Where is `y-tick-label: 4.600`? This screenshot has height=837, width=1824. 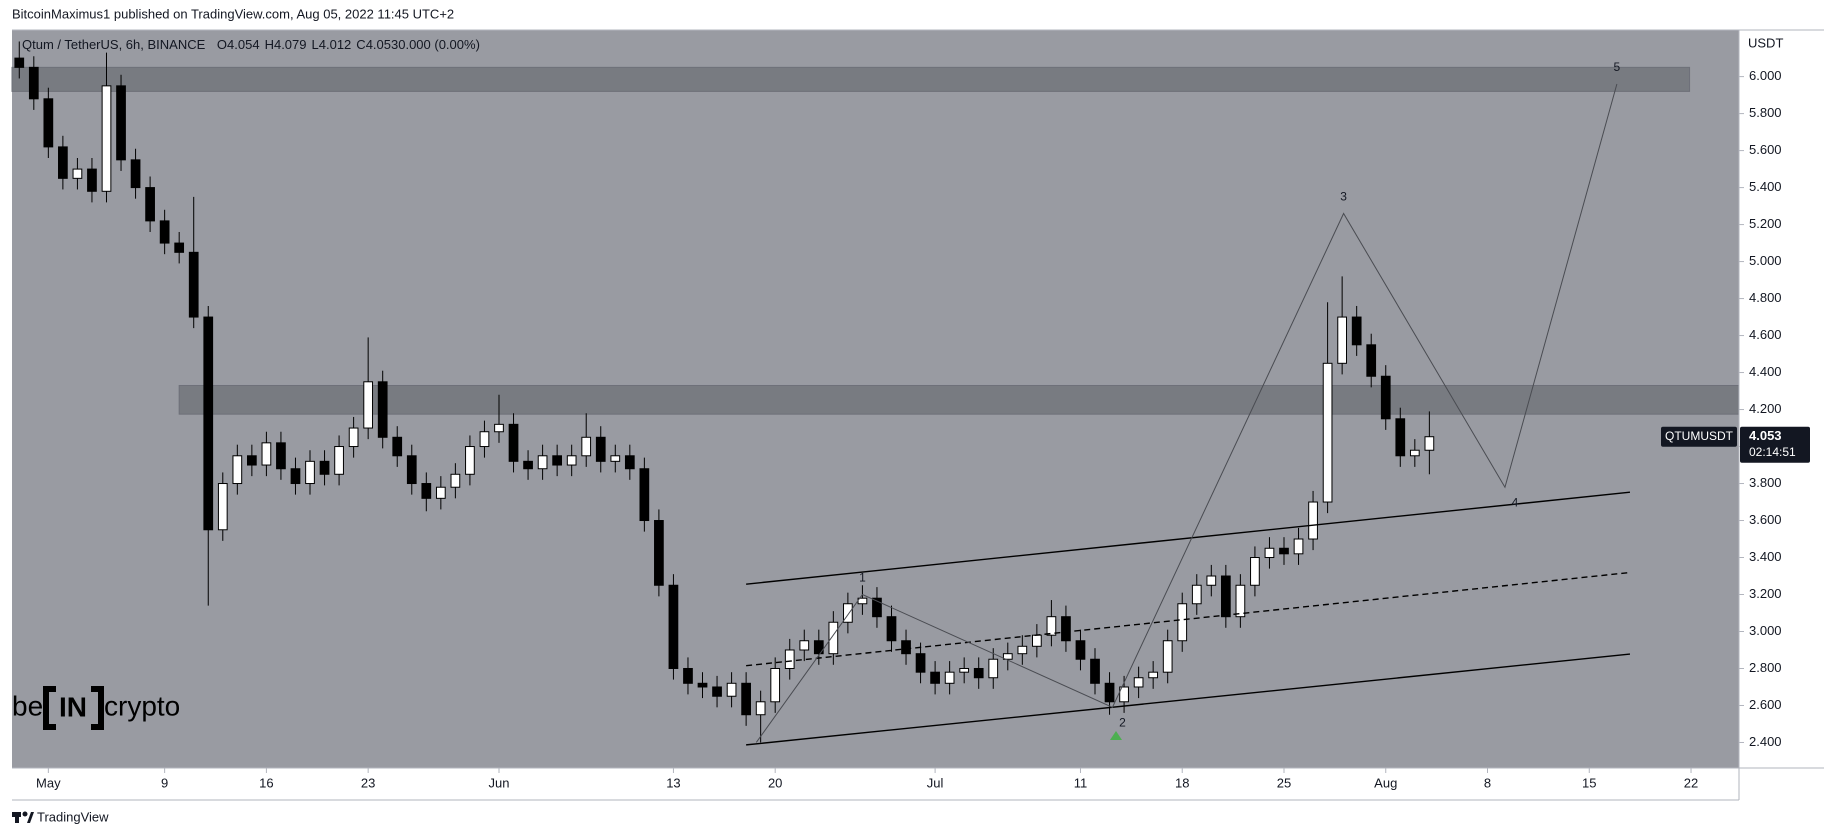 y-tick-label: 4.600 is located at coordinates (1765, 334).